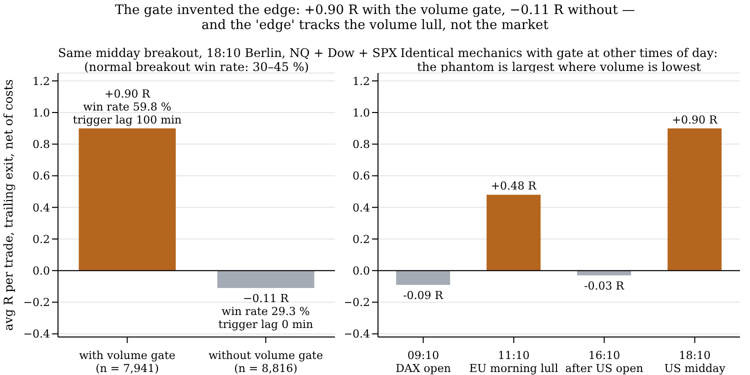  What do you see at coordinates (695, 362) in the screenshot?
I see `x-tick-label: 18:10 US midday` at bounding box center [695, 362].